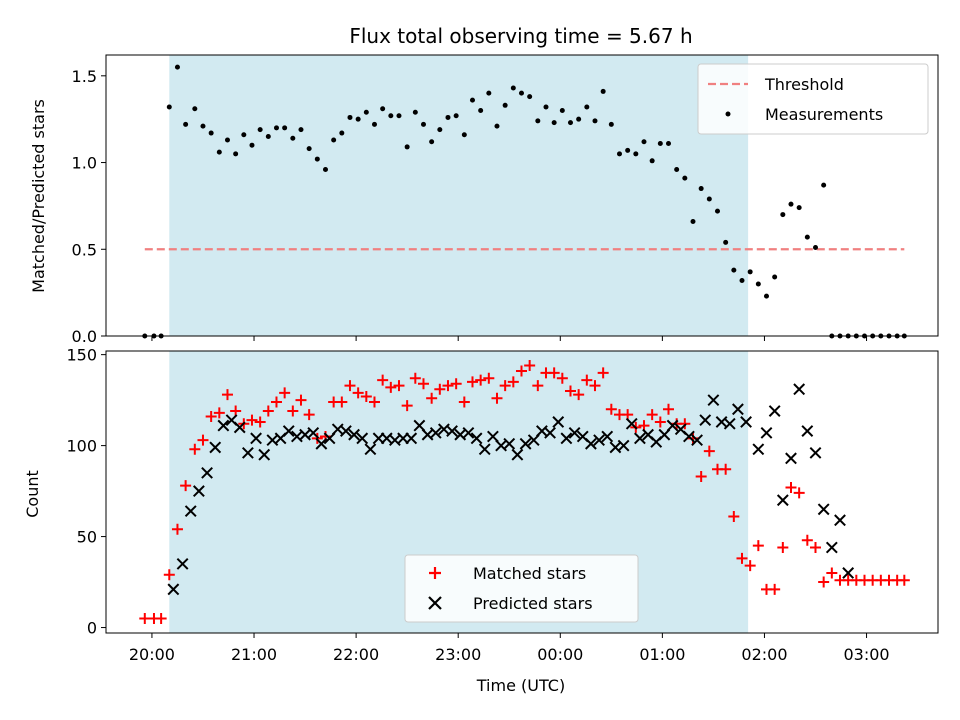 The width and height of the screenshot is (960, 720). Describe the element at coordinates (92, 628) in the screenshot. I see `count-y-tick-label: 0` at that location.